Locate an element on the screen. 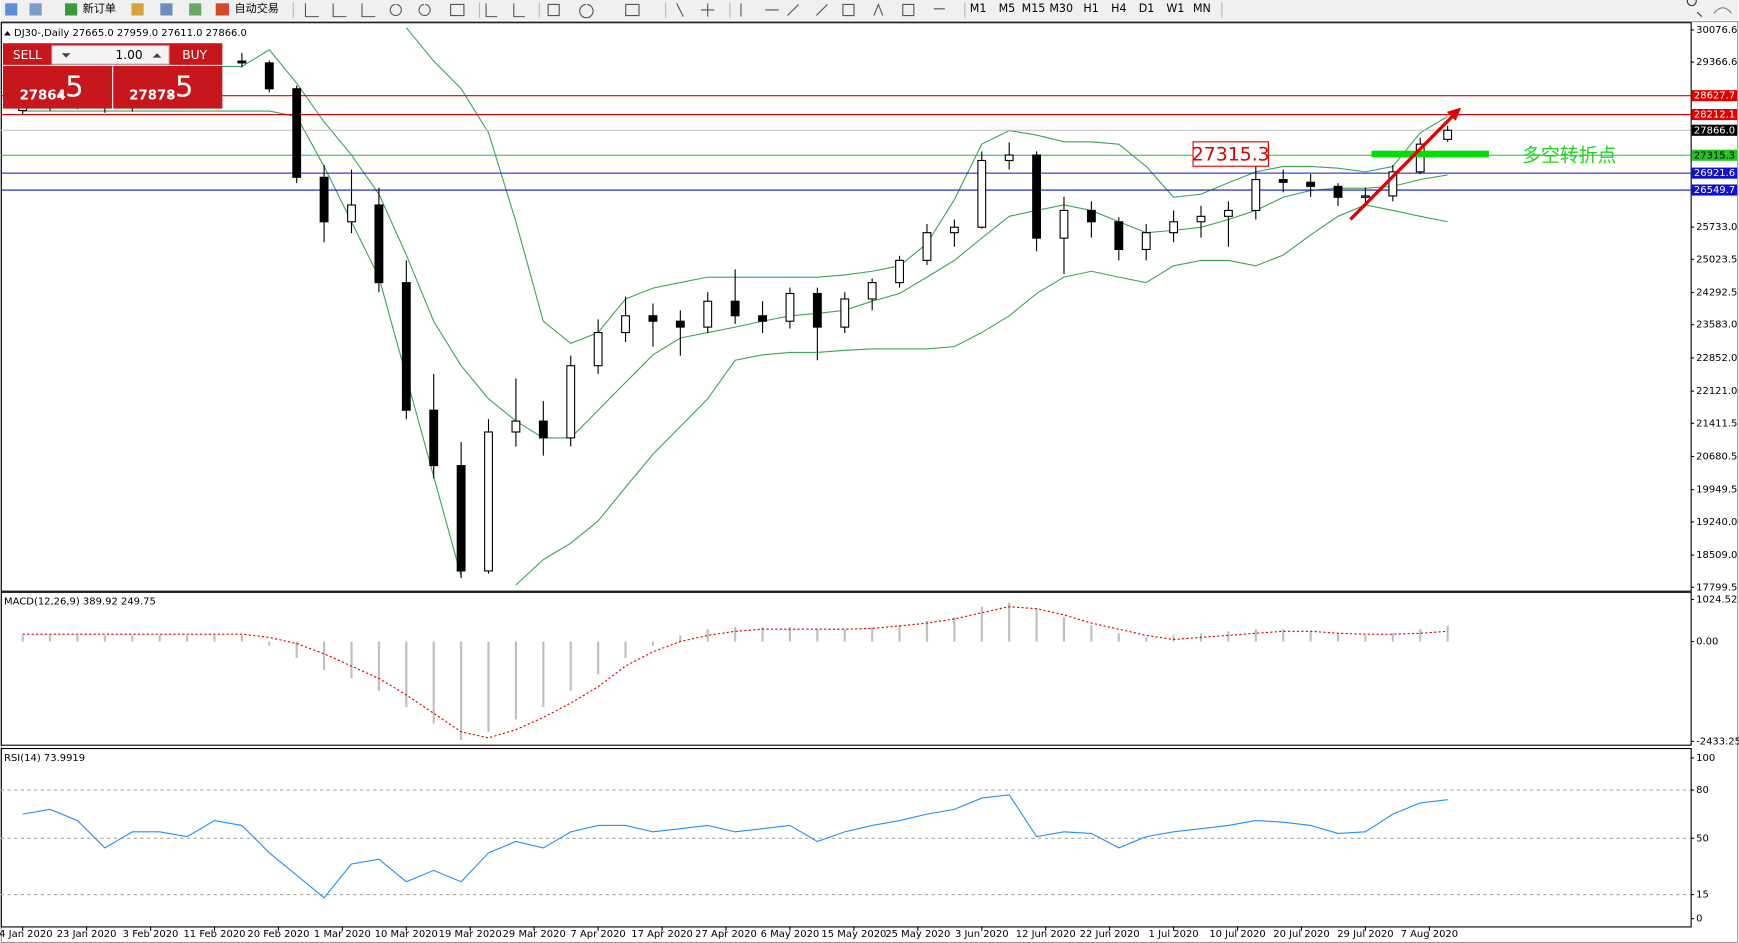 The image size is (1739, 943). y-tick-label: 18509.0 is located at coordinates (1716, 555).